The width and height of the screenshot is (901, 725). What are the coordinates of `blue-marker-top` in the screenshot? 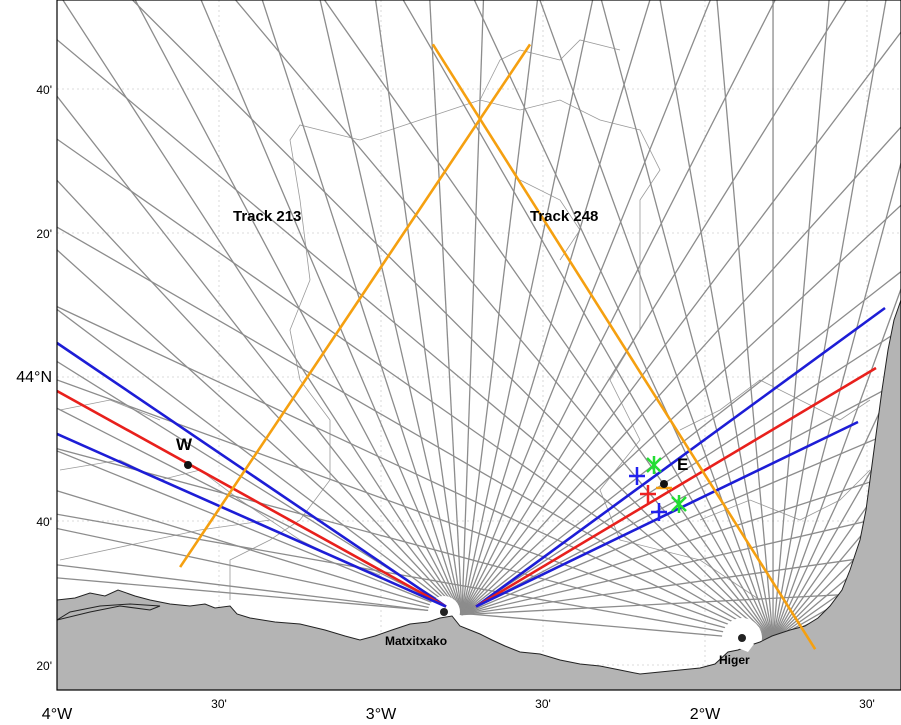 It's located at (637, 476).